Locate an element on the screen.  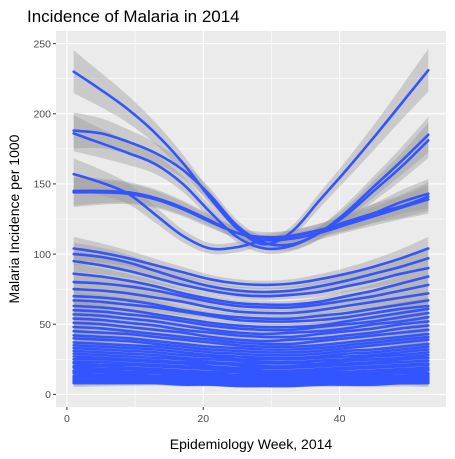
y-tick-label: 100 is located at coordinates (42, 255).